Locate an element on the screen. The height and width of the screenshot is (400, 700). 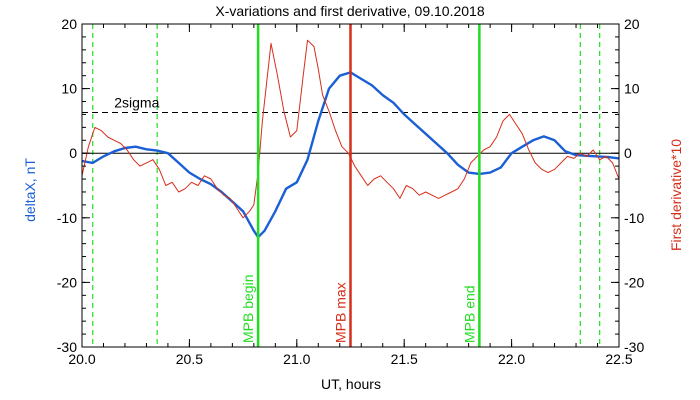
x-tick-label: 22.0 is located at coordinates (511, 359).